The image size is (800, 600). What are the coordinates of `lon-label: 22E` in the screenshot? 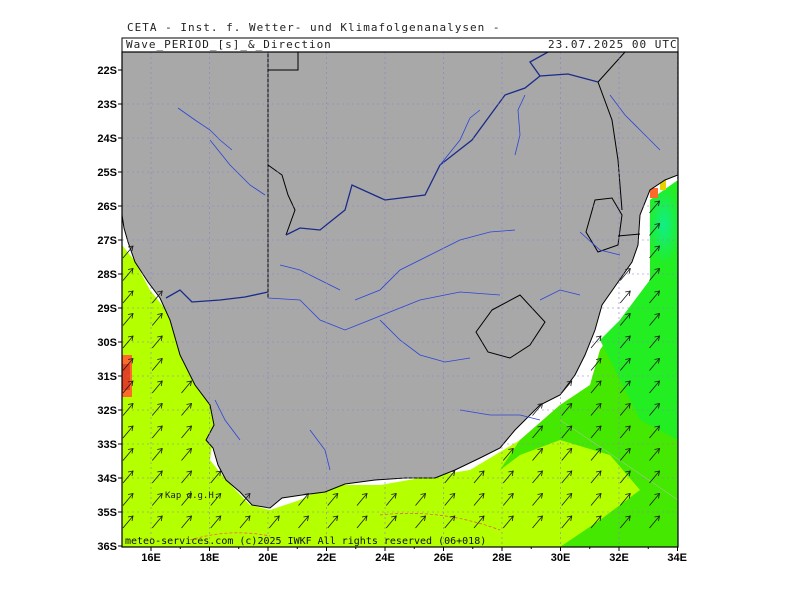 It's located at (327, 558).